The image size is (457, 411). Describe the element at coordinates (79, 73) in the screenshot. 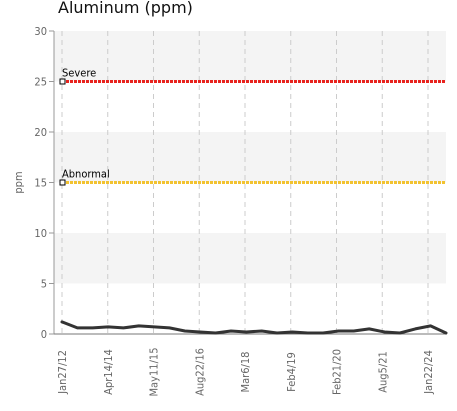

I see `limit-label-severe: Severe` at that location.